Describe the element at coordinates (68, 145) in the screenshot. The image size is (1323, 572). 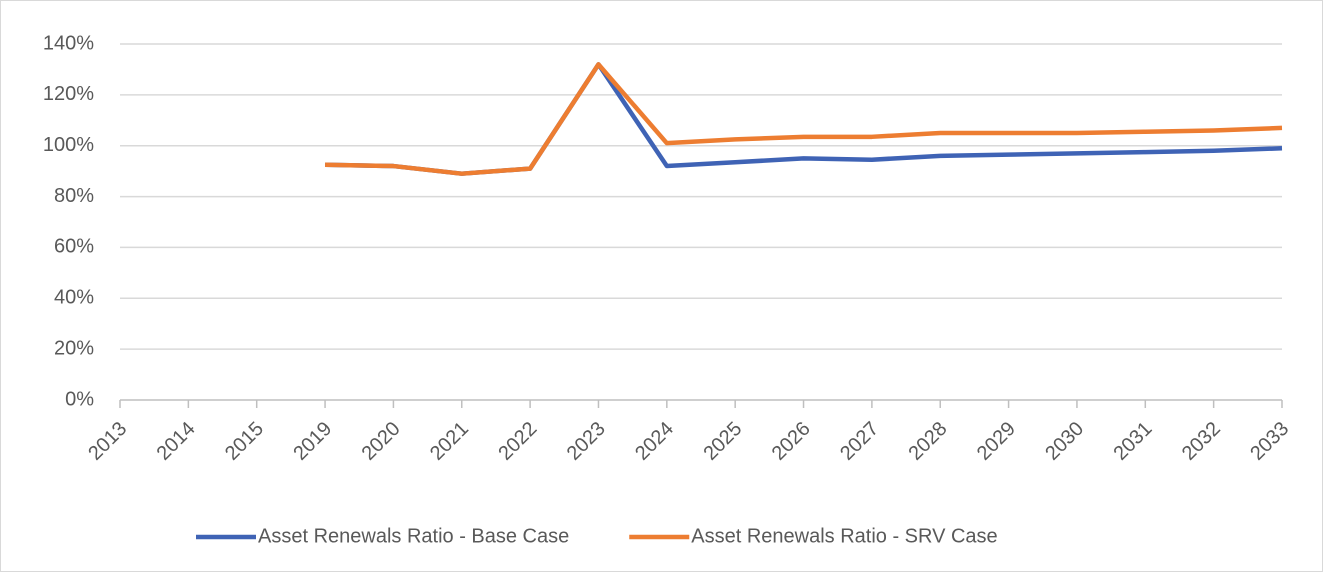
I see `y-tick-label: 100%` at that location.